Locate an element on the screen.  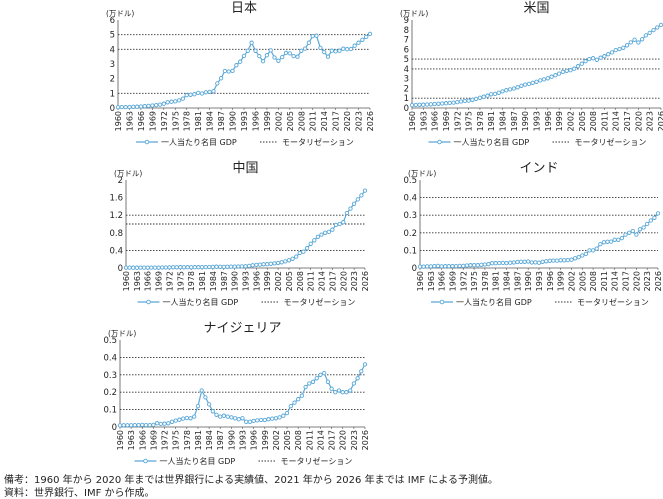
x-tick-label: 1963 is located at coordinates (131, 440).